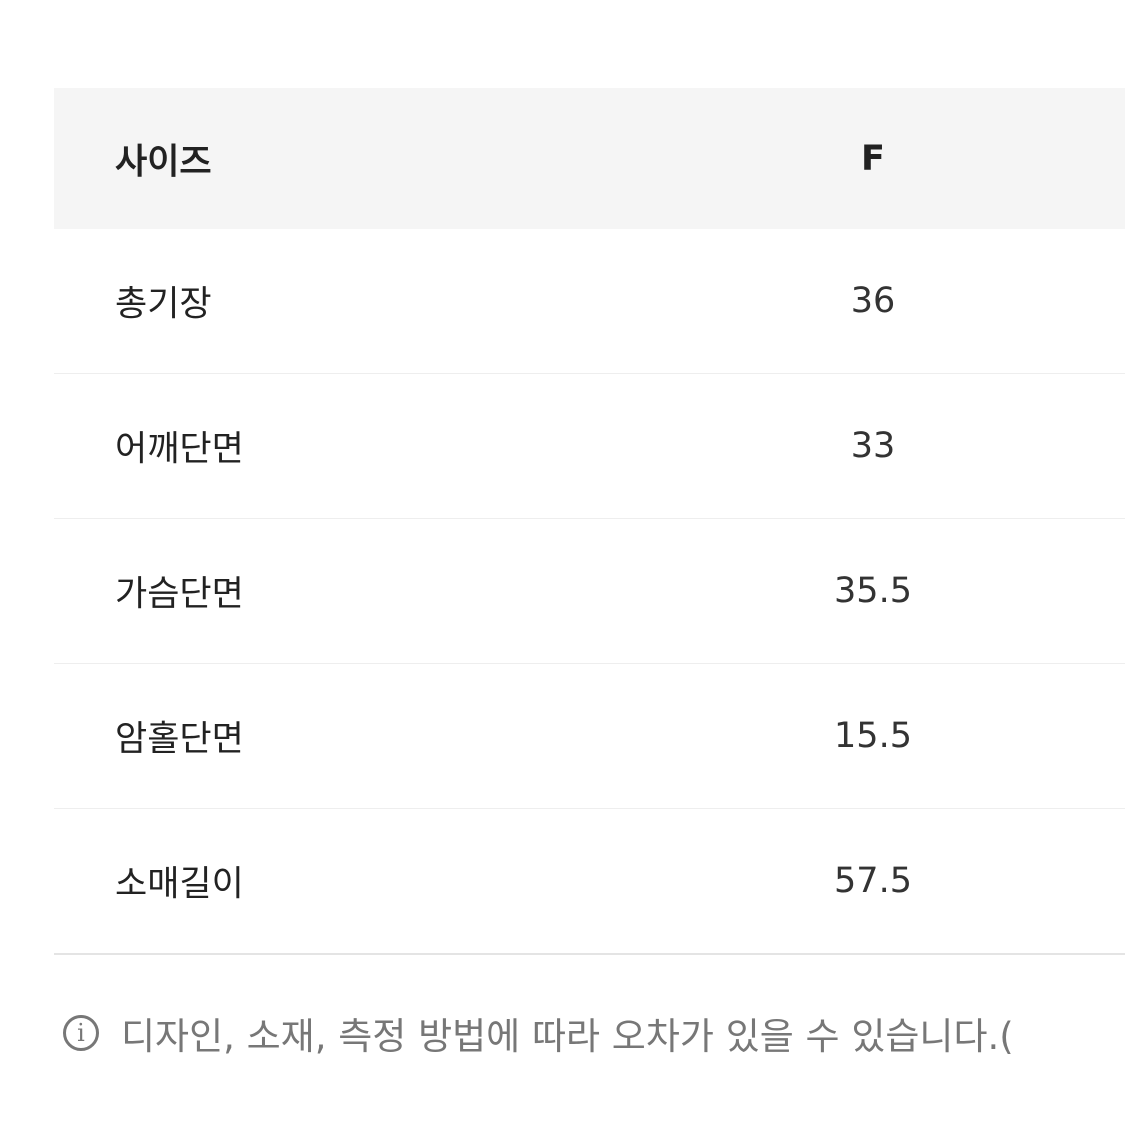  Describe the element at coordinates (873, 881) in the screenshot. I see `row-value-text: 57.5` at that location.